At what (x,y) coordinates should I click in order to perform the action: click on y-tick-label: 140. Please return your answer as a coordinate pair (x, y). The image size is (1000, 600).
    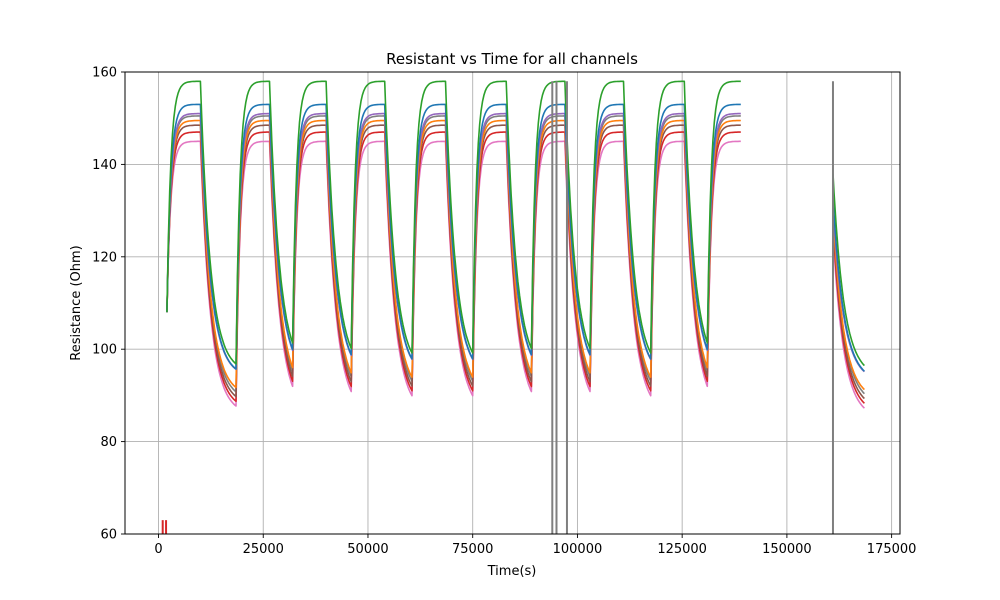
    Looking at the image, I should click on (104, 165).